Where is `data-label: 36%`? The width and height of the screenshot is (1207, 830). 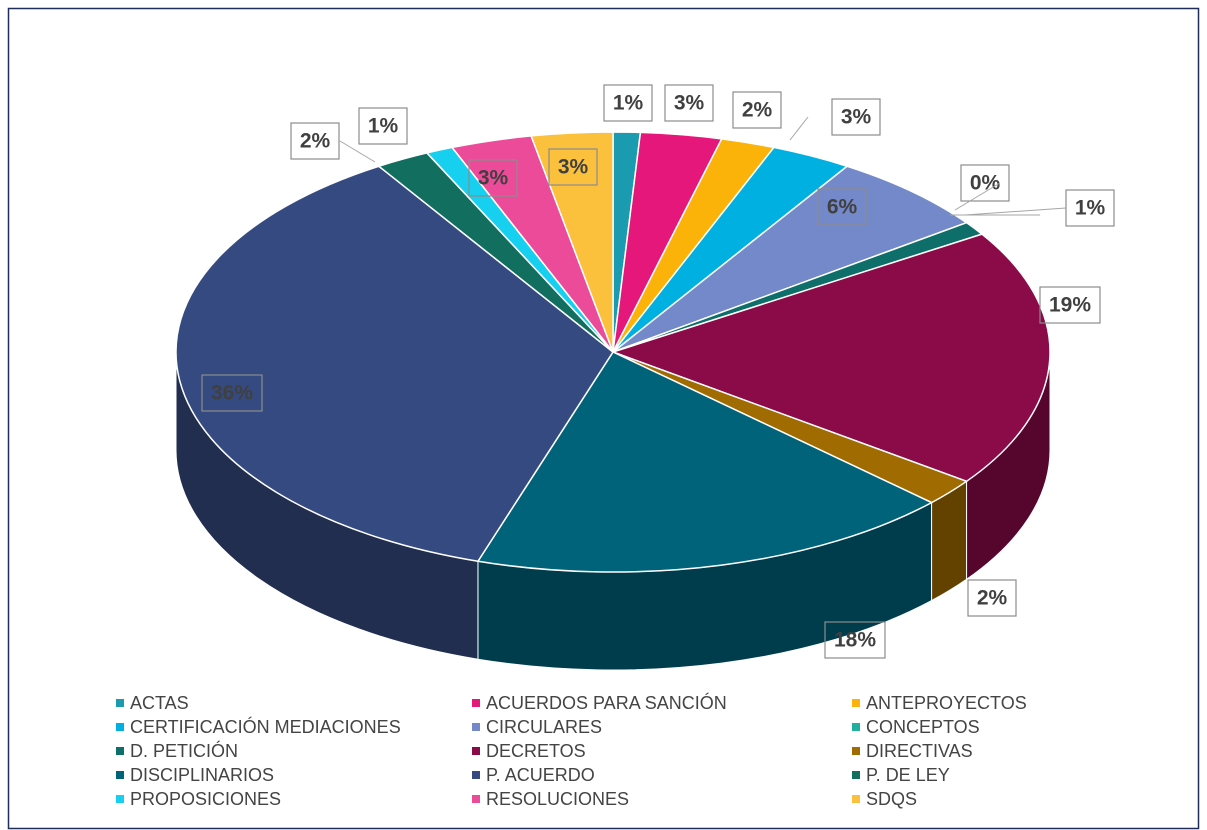
data-label: 36% is located at coordinates (232, 393).